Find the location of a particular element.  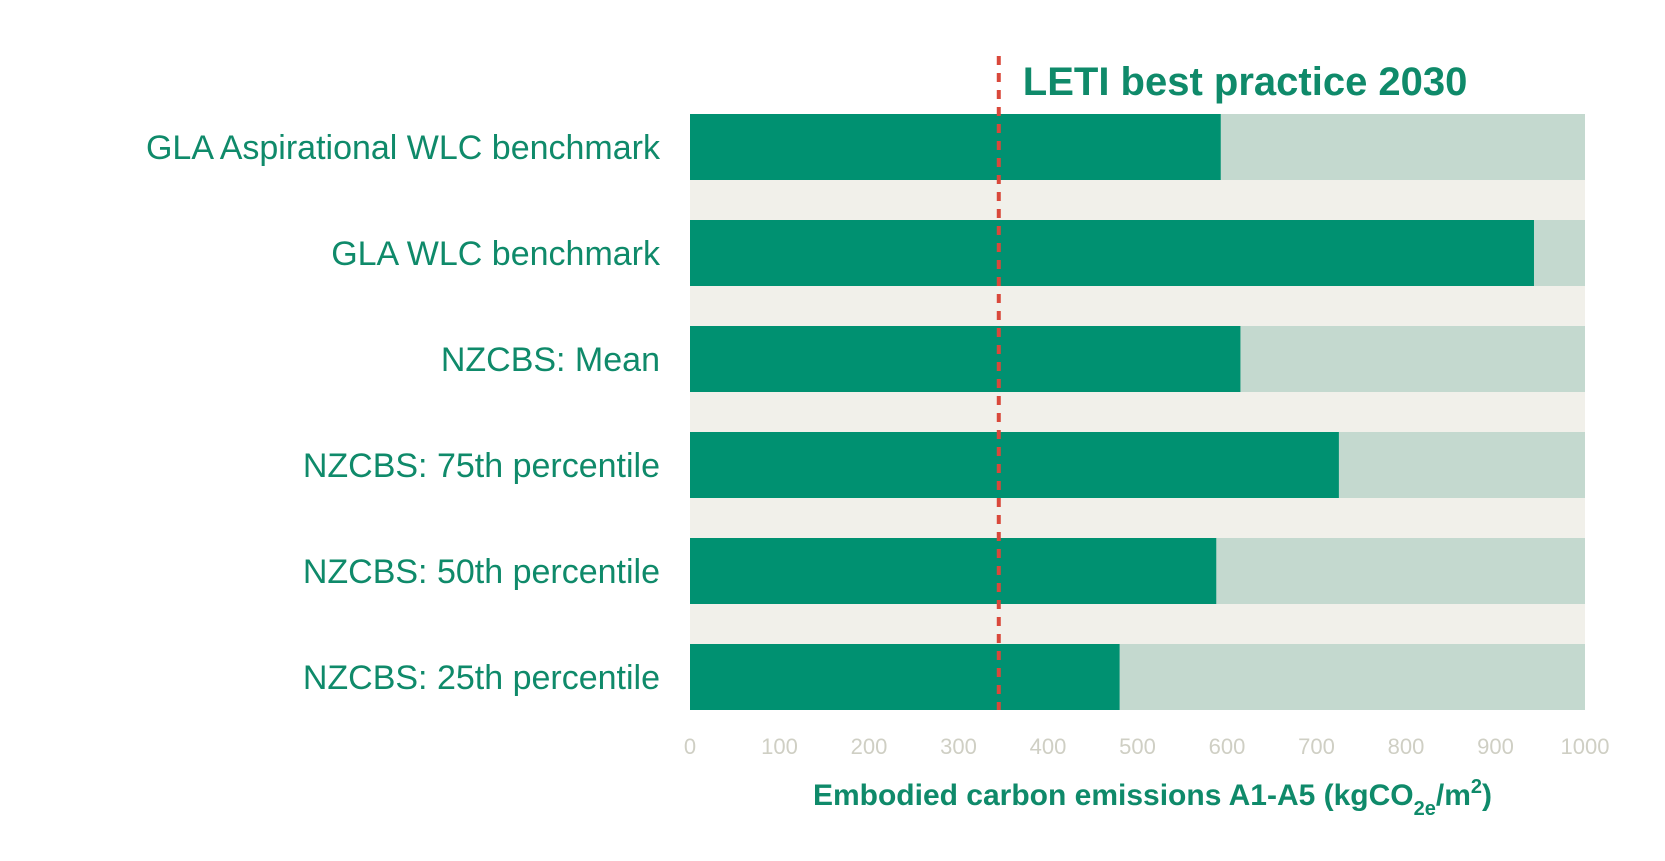

x-axis-title-main: Embodied carbon emissions A1-A5 (kgCO is located at coordinates (1113, 795).